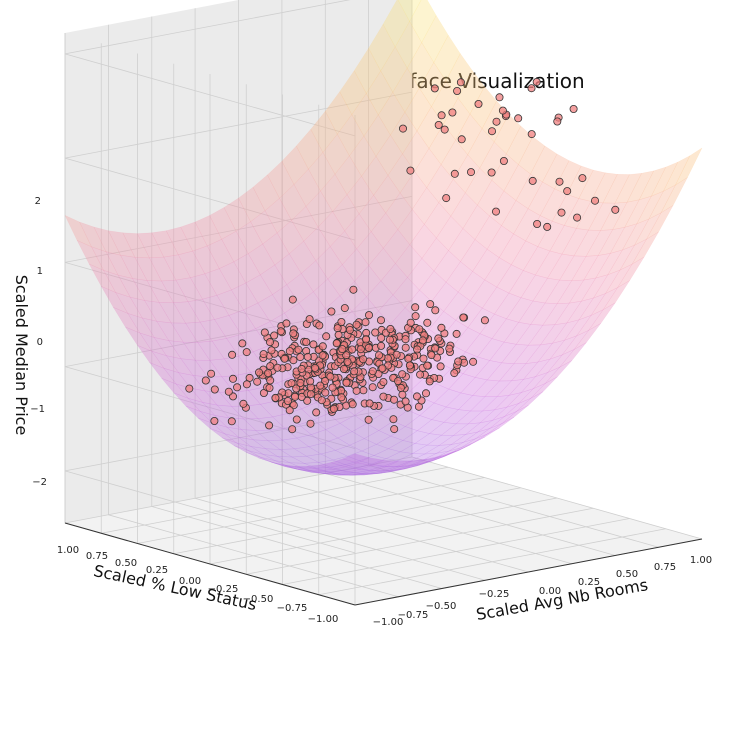 The image size is (745, 739). What do you see at coordinates (39, 482) in the screenshot?
I see `z-tick-label: −2` at bounding box center [39, 482].